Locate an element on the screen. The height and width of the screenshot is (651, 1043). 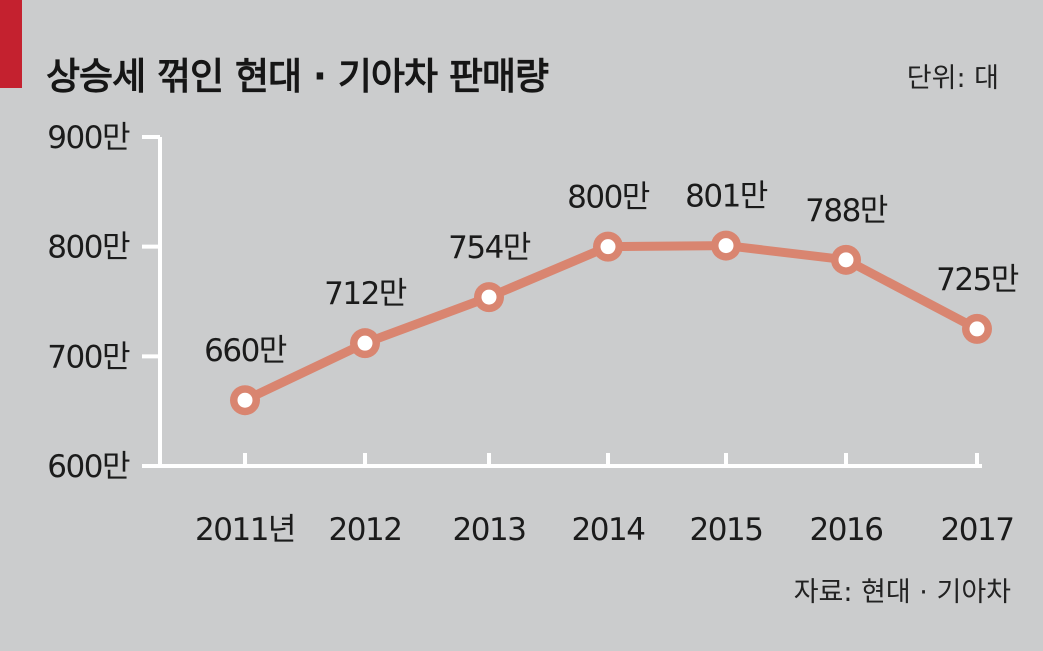
x-tick-label: 2013 is located at coordinates (489, 530).